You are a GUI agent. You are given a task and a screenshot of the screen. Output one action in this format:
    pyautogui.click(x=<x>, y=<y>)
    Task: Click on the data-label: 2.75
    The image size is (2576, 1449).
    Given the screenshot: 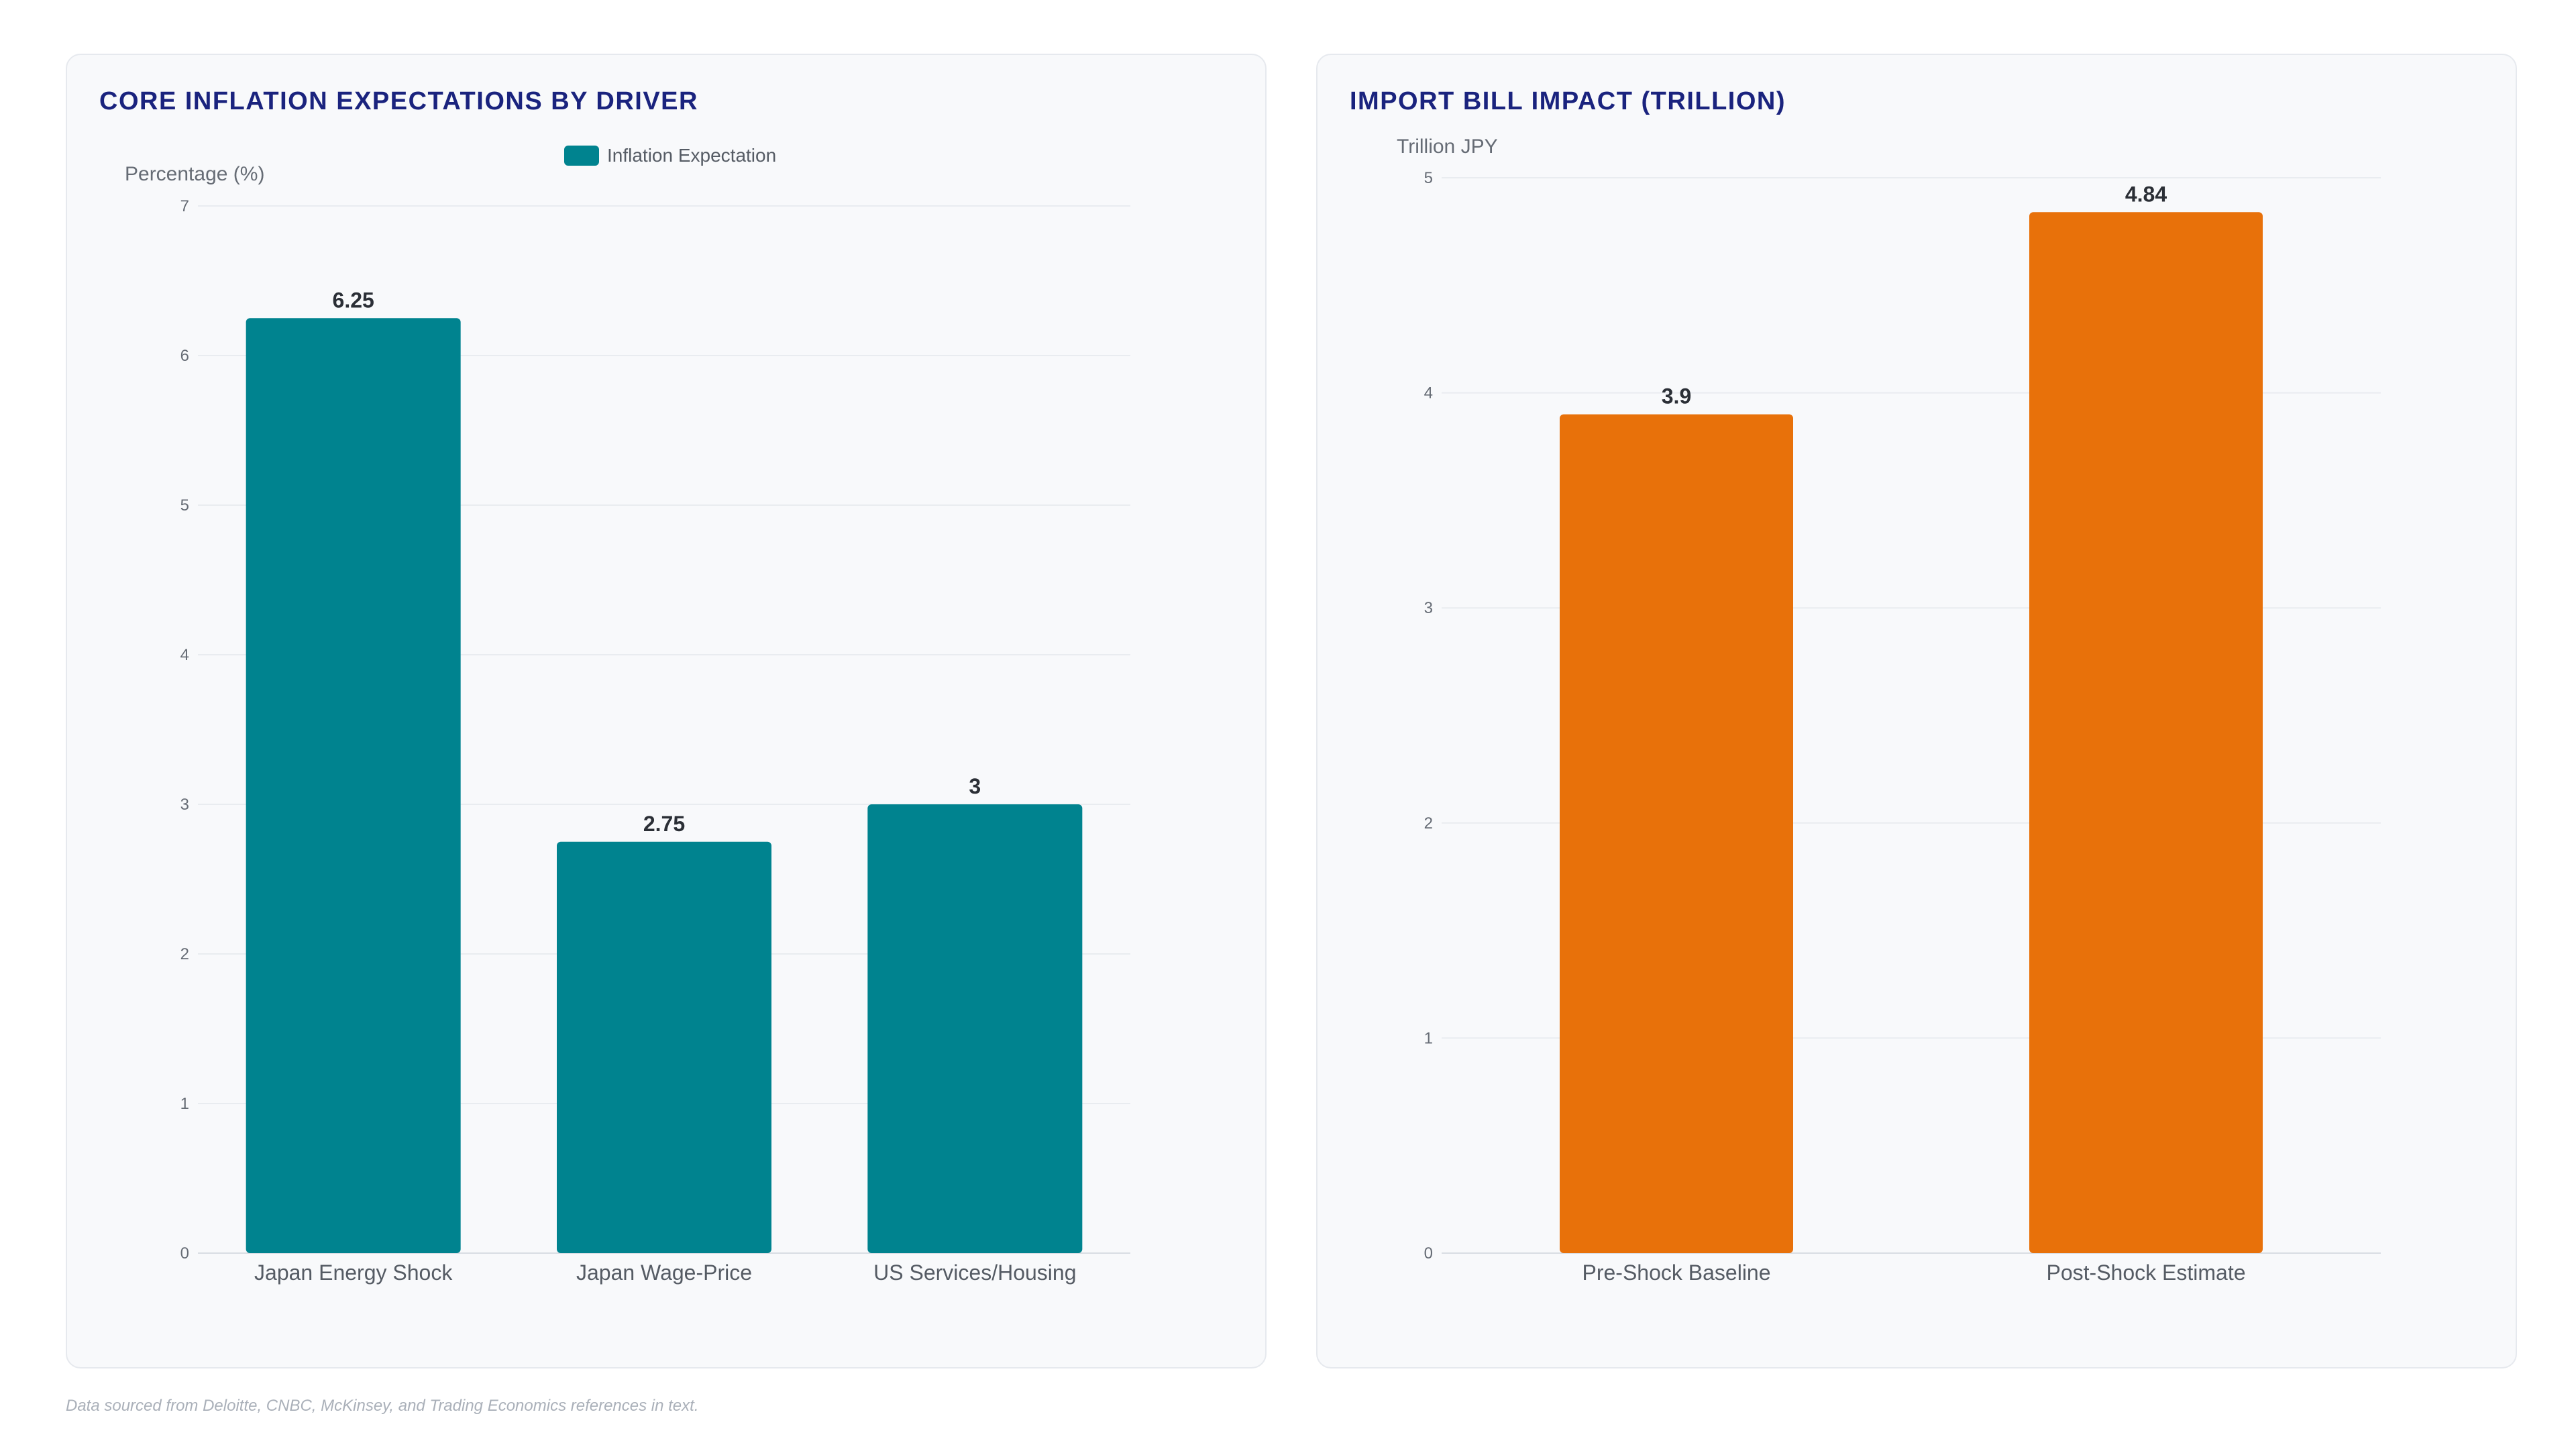 What is the action you would take?
    pyautogui.click(x=664, y=824)
    